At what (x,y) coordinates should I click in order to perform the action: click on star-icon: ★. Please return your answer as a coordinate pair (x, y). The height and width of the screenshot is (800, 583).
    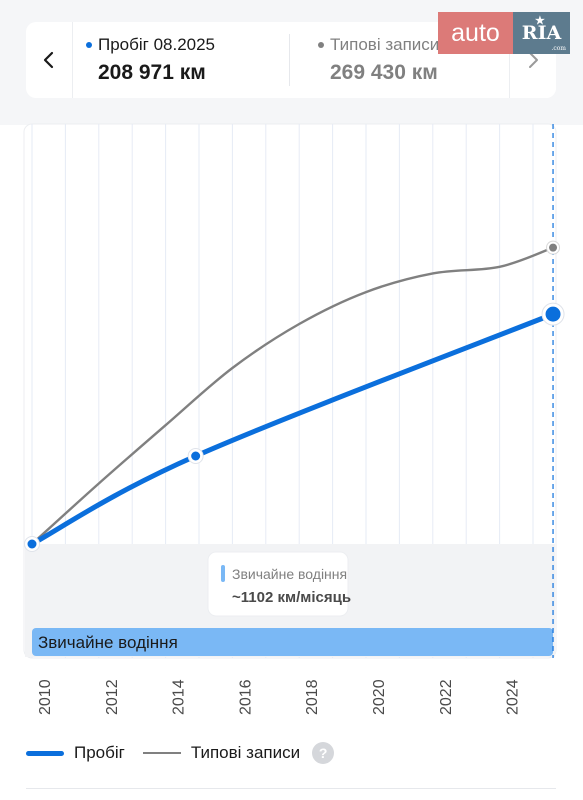
    Looking at the image, I should click on (540, 20).